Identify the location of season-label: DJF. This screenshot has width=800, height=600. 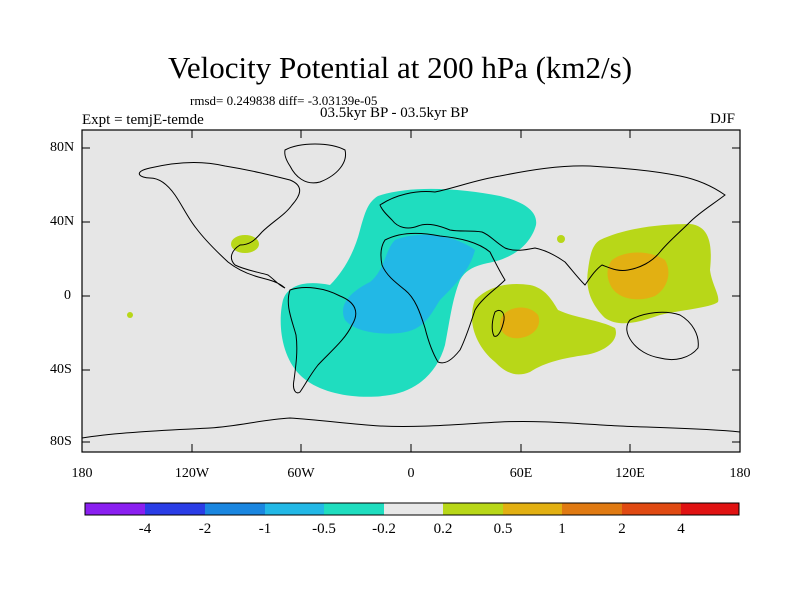
(723, 119).